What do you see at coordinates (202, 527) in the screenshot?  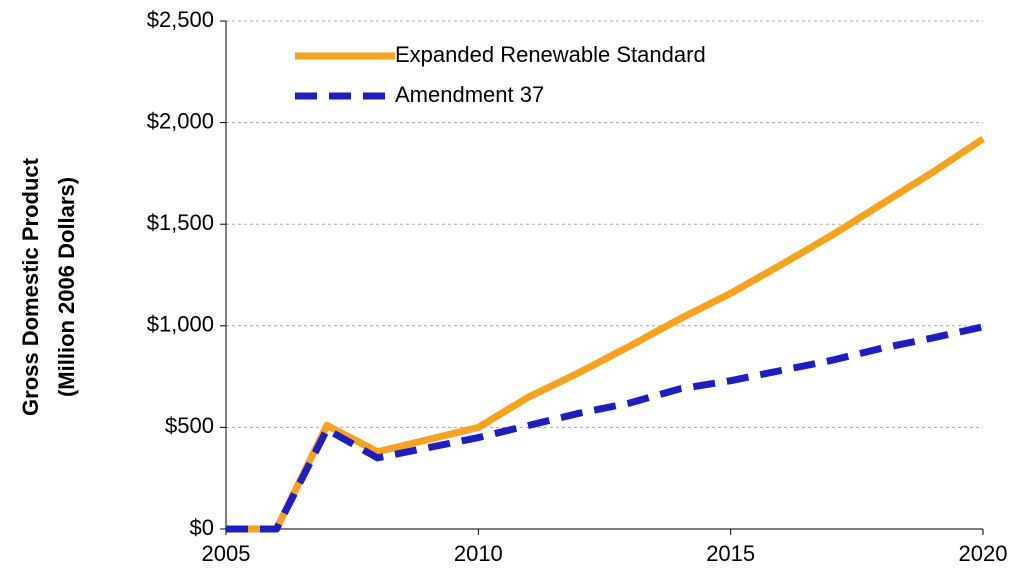 I see `y-tick-label: $0` at bounding box center [202, 527].